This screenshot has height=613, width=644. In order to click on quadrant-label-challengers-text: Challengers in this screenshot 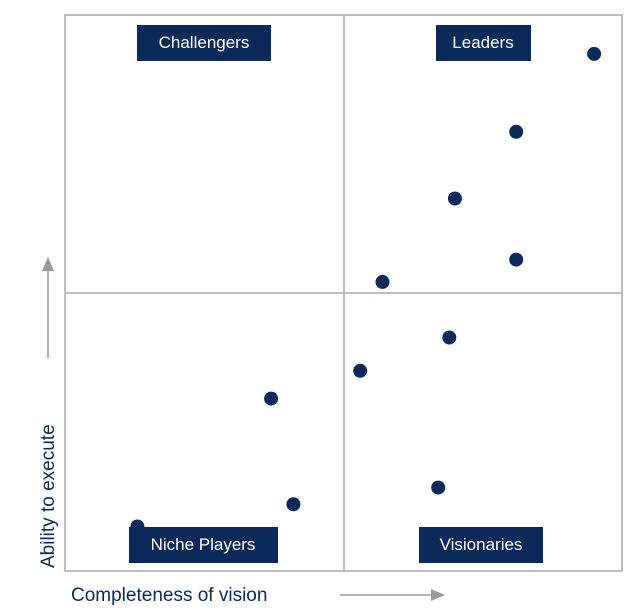, I will do `click(204, 42)`.